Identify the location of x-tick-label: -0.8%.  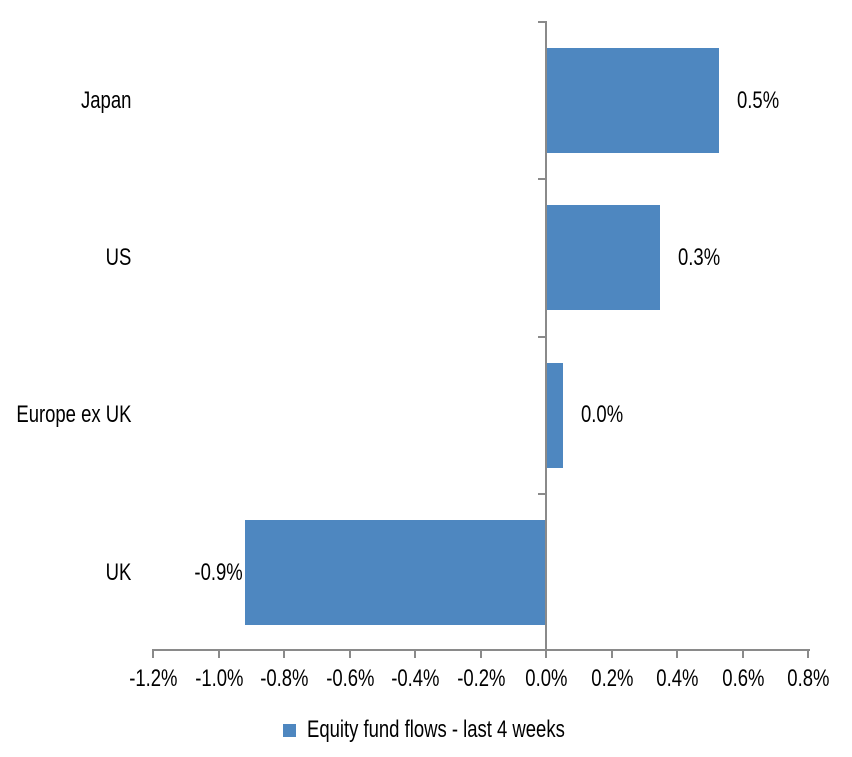
(284, 679).